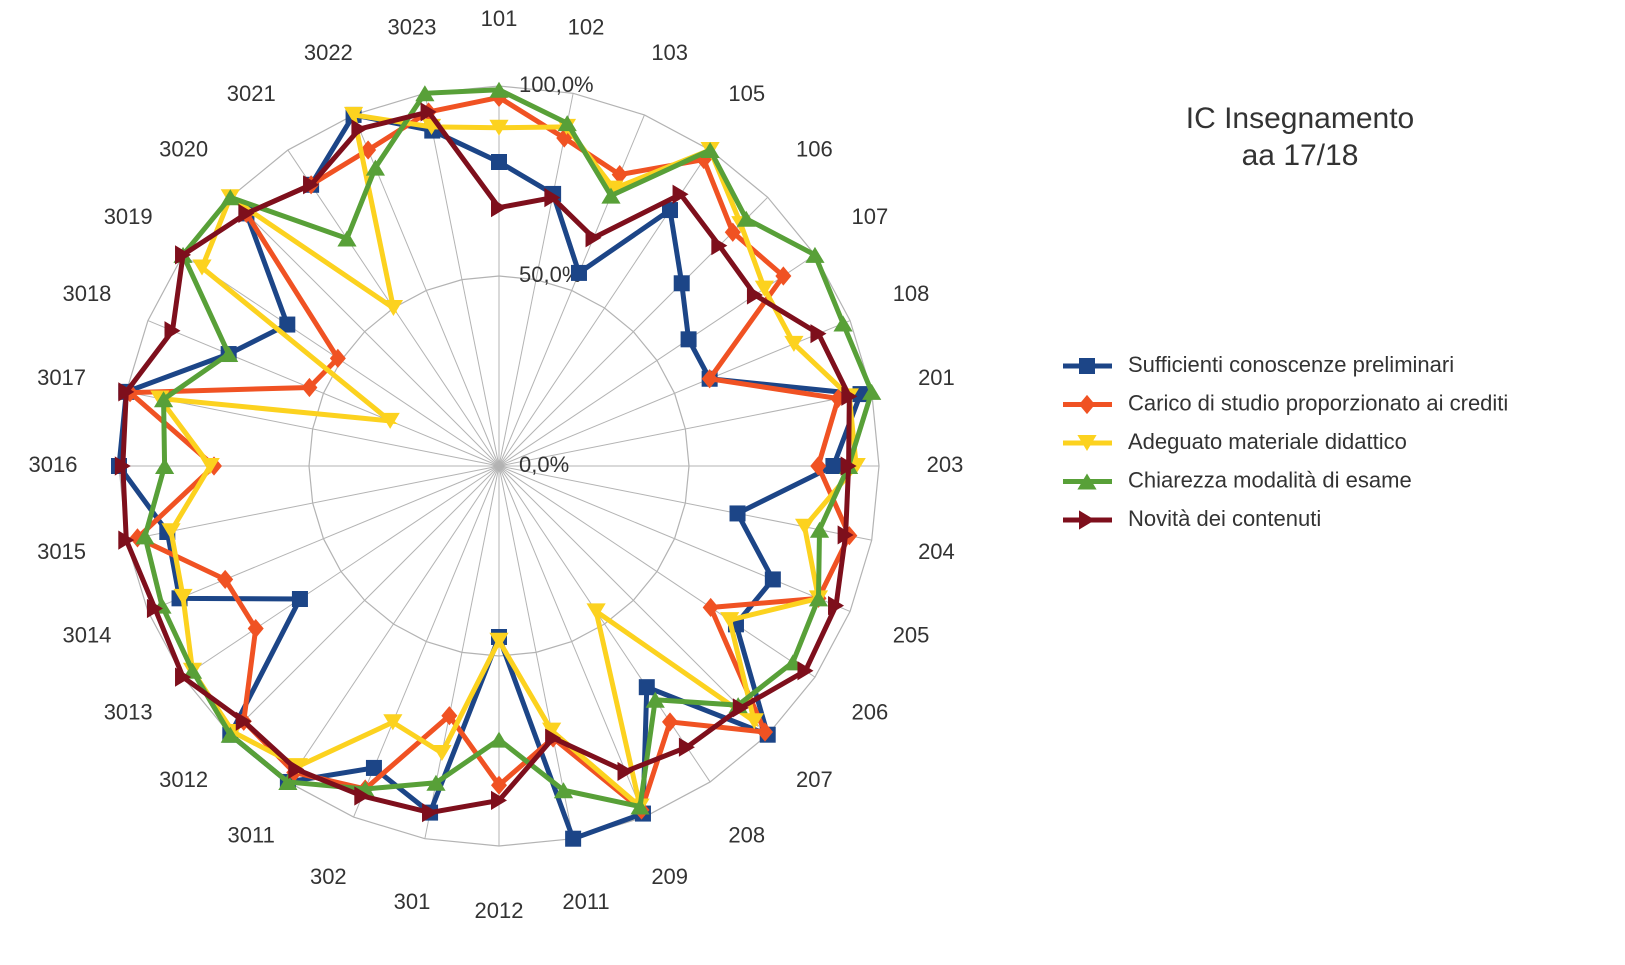  I want to click on category-label: 3012, so click(183, 779).